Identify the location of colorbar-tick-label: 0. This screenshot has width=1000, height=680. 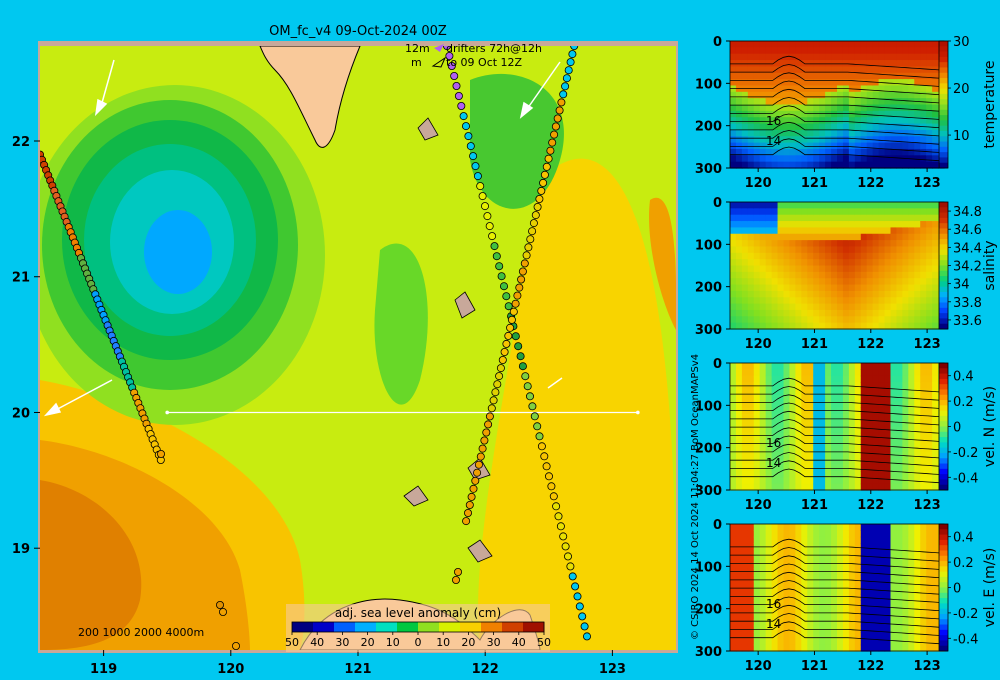
(418, 642).